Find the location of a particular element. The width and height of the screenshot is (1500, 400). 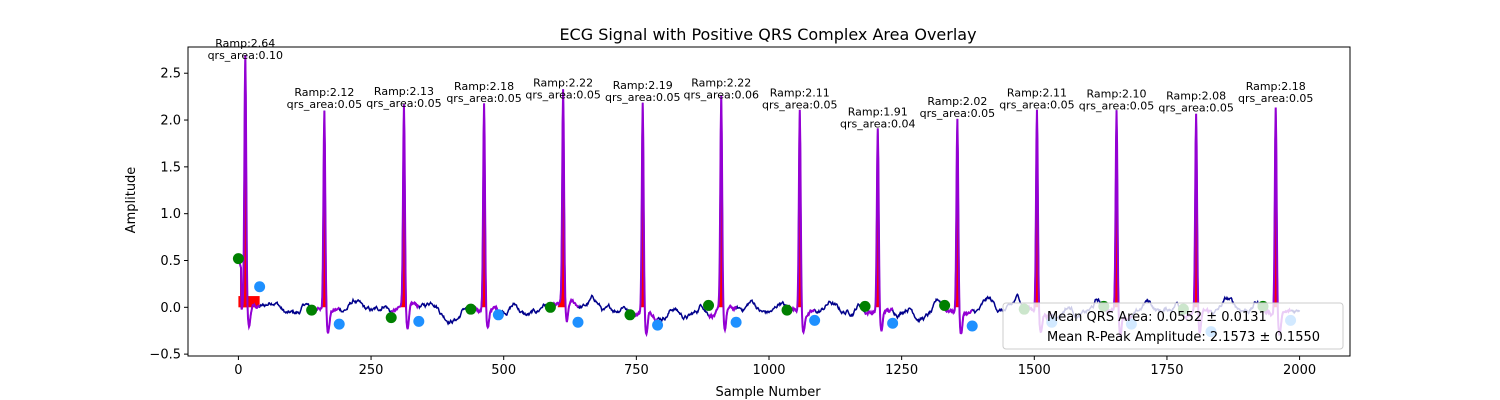

x-tick-label: 1750 is located at coordinates (1166, 370).